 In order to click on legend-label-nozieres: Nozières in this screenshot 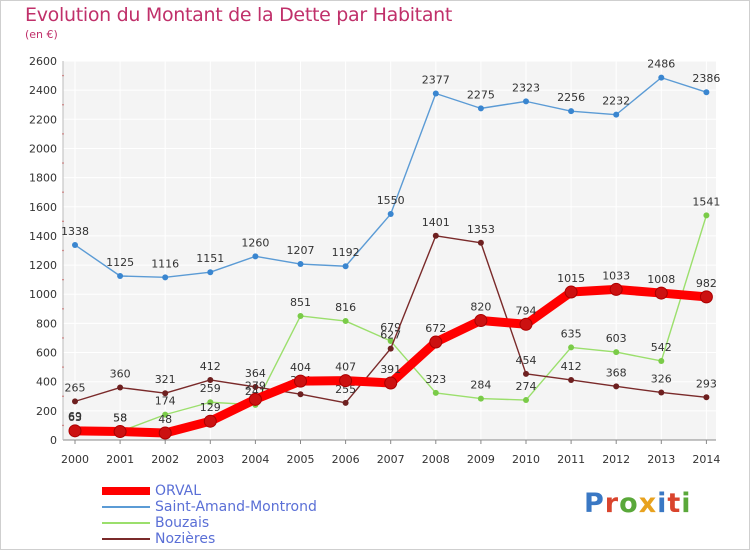, I will do `click(185, 539)`.